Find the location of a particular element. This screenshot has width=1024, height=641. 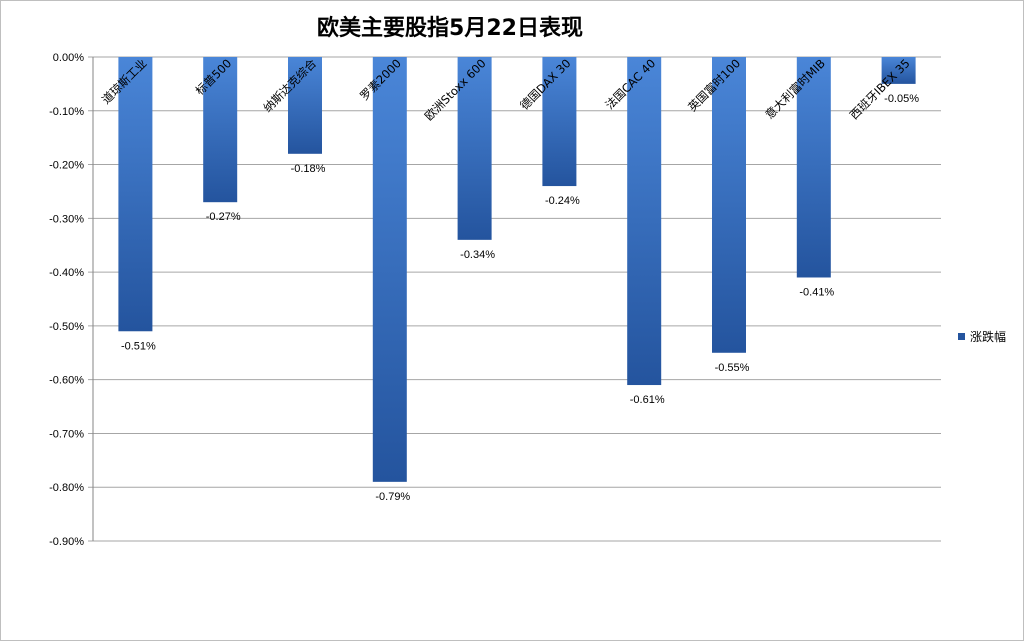

legend: 涨跌幅 is located at coordinates (982, 336).